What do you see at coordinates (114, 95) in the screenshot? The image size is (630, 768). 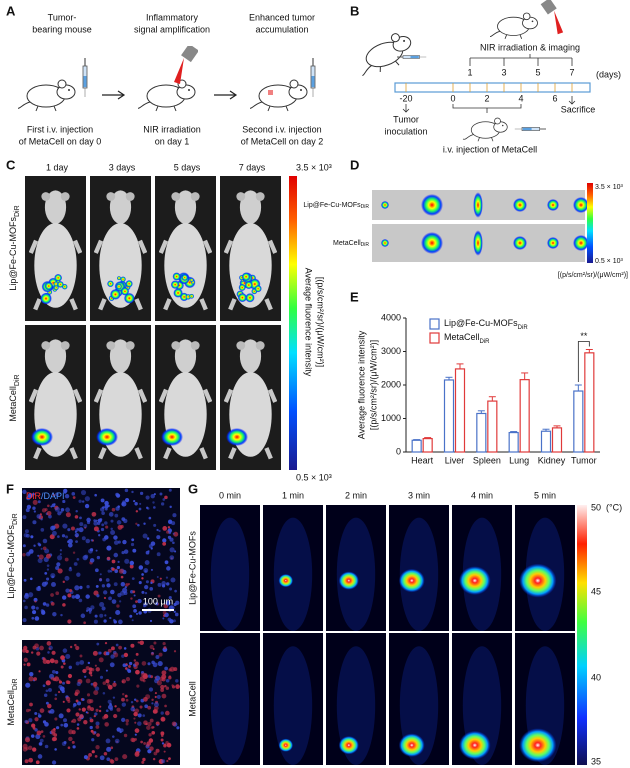 I see `arrow` at bounding box center [114, 95].